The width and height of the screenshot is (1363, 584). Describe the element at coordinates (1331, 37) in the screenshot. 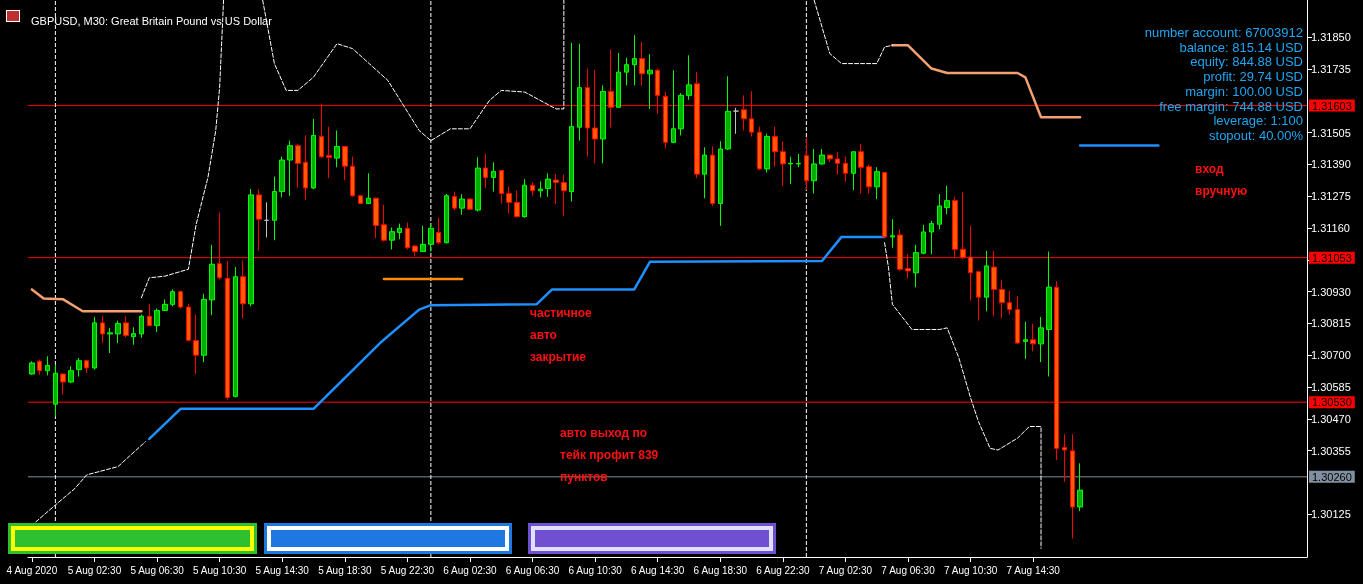

I see `y-tick-label: 1.31850` at that location.